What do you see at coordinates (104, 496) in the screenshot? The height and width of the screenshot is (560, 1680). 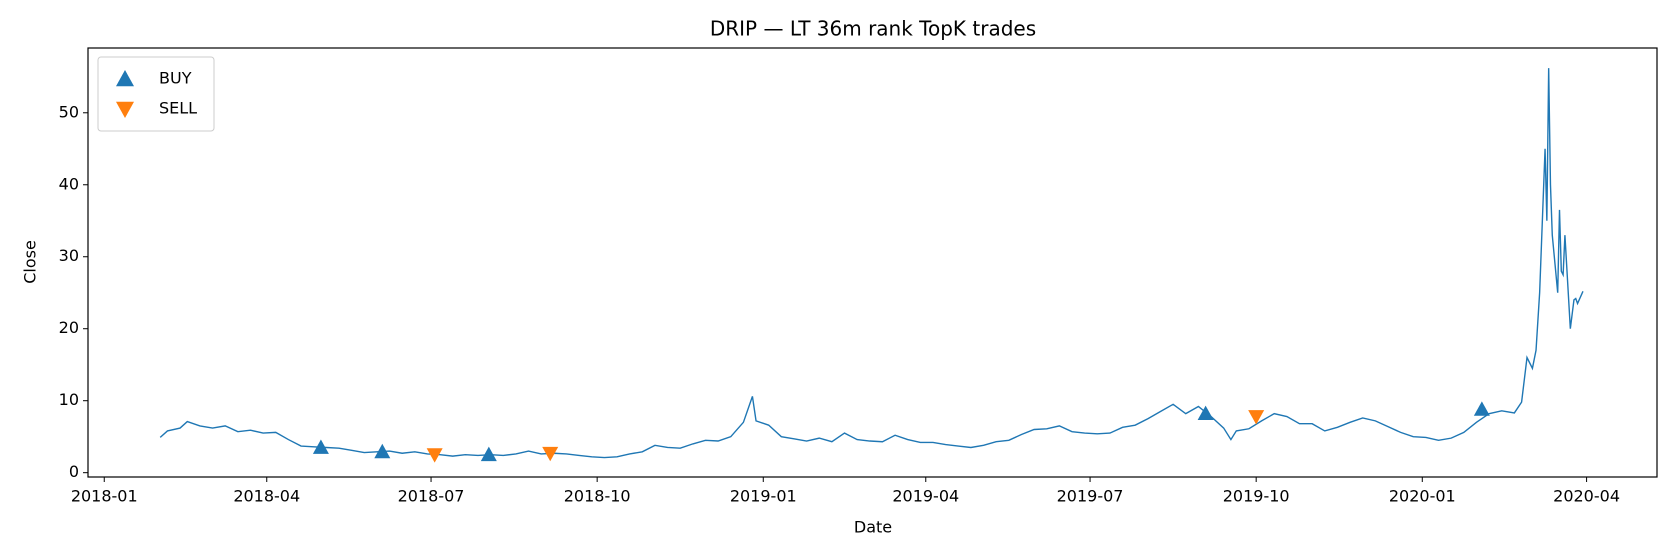 I see `x-tick-label: 2018-01` at bounding box center [104, 496].